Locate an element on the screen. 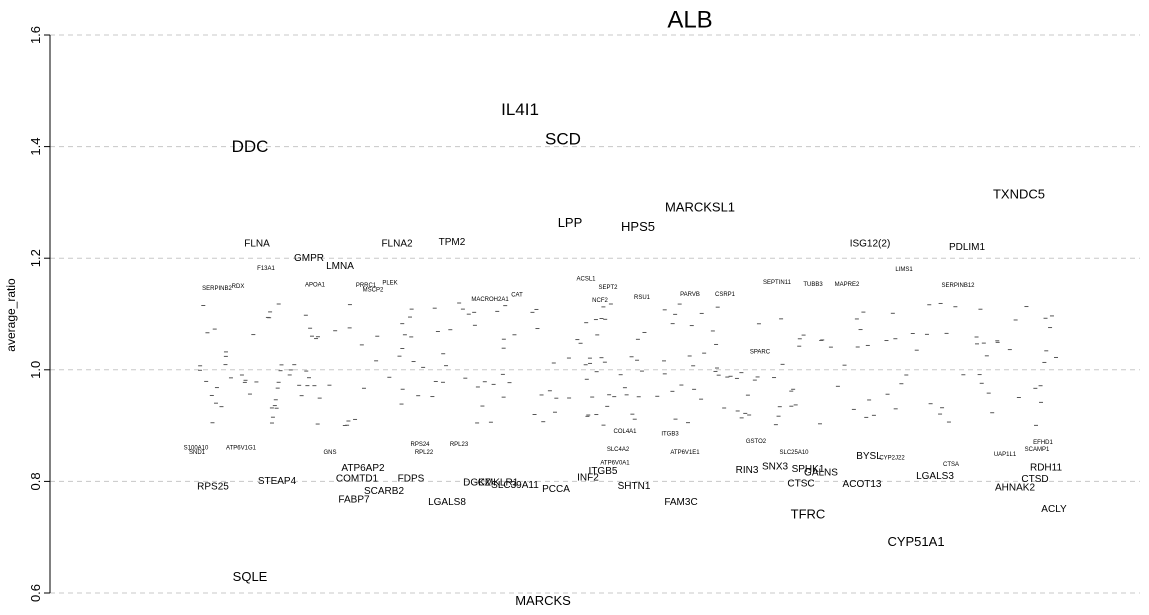  point-label: ISG12(2) is located at coordinates (870, 243).